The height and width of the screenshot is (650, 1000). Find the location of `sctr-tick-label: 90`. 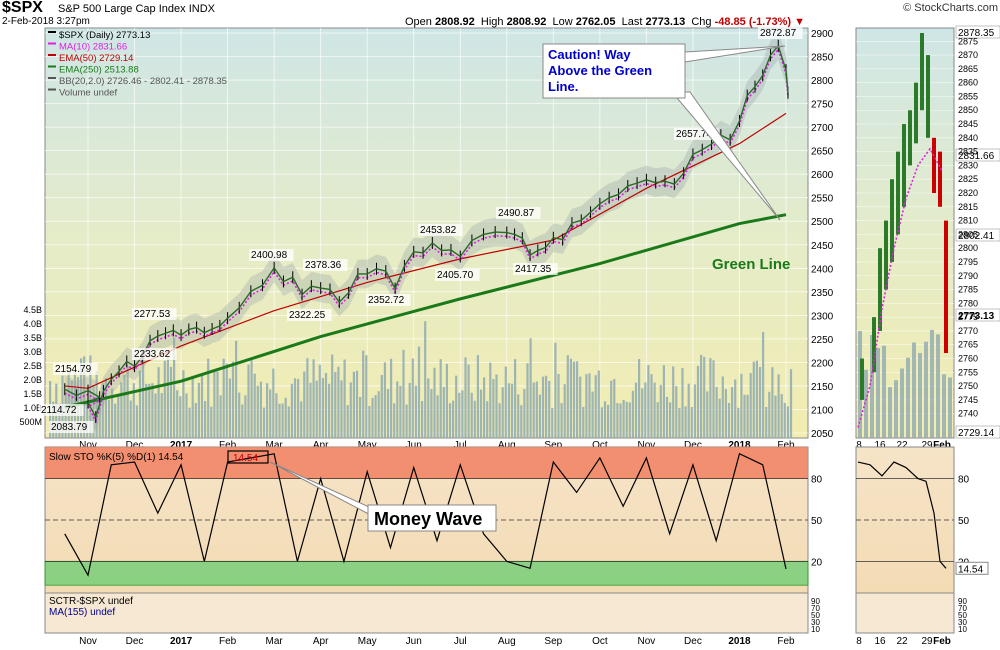

sctr-tick-label: 90 is located at coordinates (815, 601).